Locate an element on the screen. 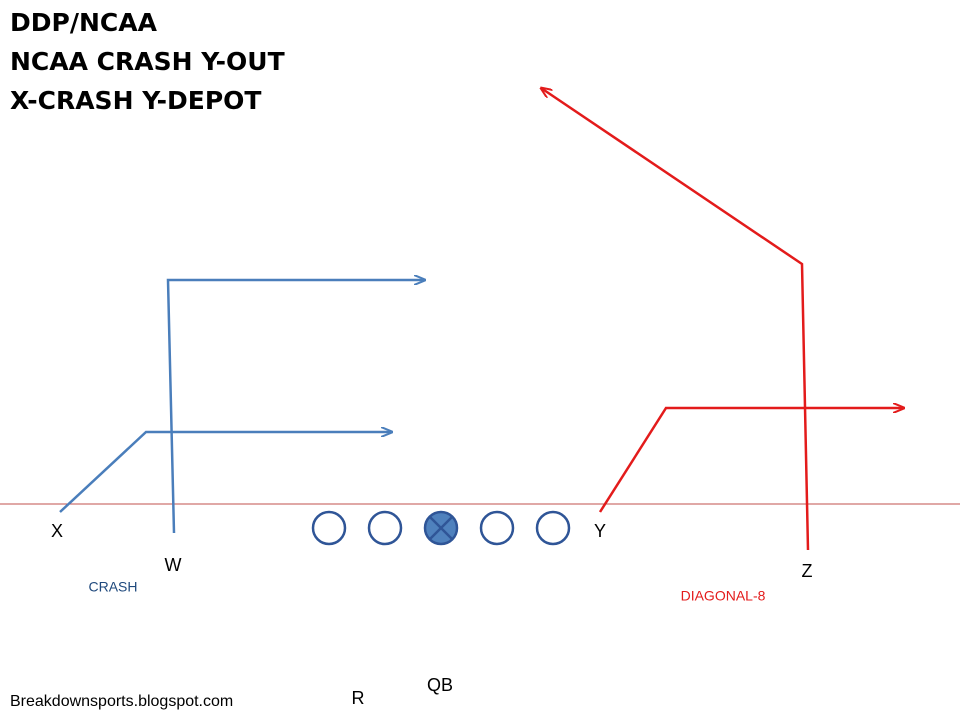 Image resolution: width=960 pixels, height=720 pixels. offensive-line is located at coordinates (441, 528).